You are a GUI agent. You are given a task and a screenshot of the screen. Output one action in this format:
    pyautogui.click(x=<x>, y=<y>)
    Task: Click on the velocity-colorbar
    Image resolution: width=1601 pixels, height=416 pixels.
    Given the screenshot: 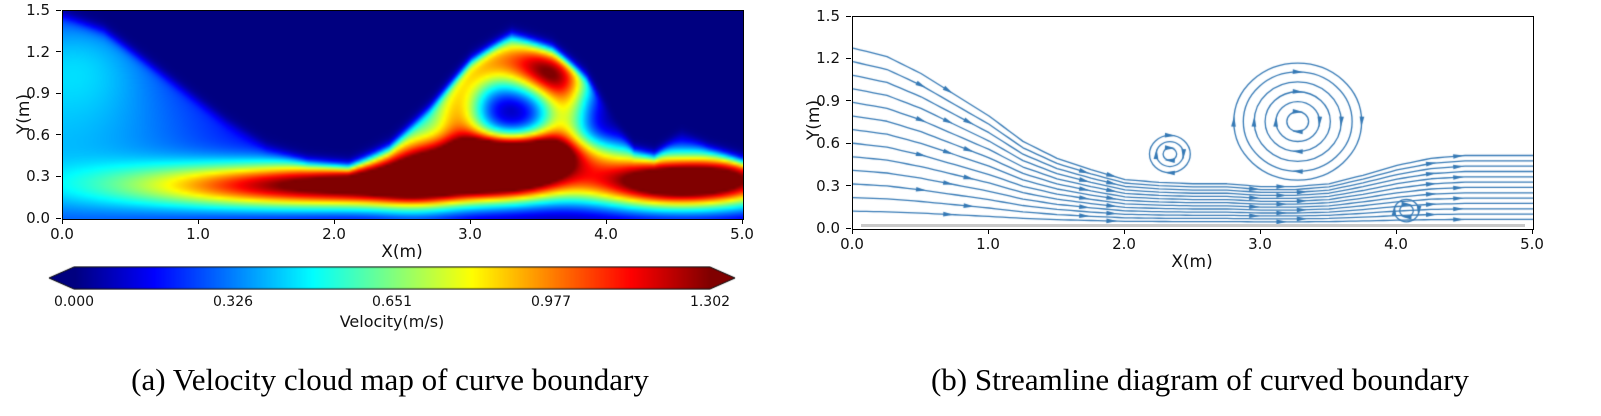 What is the action you would take?
    pyautogui.click(x=392, y=278)
    